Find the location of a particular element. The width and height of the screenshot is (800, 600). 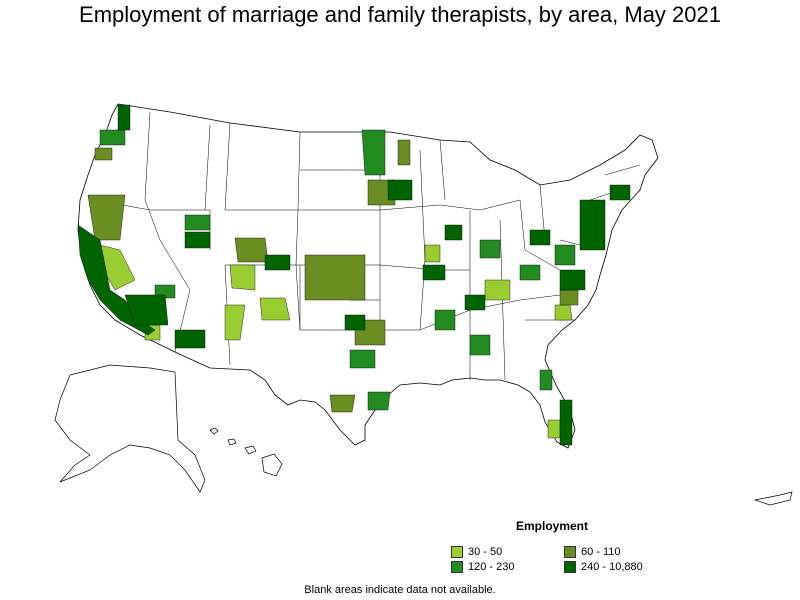

legend-item-240-10880: 240 - 10,880 is located at coordinates (603, 567).